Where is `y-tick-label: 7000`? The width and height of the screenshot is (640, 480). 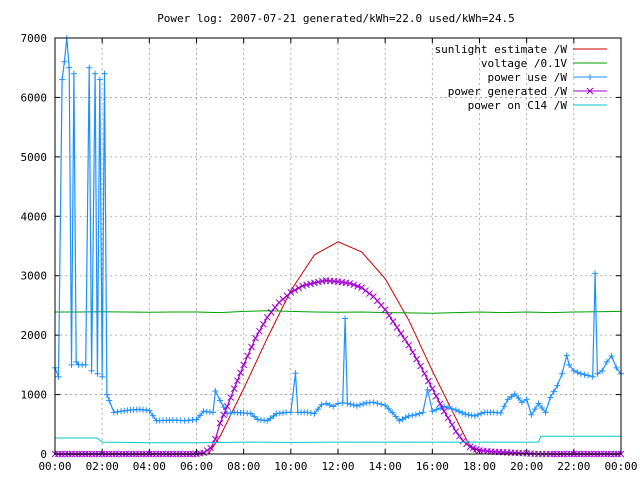
y-tick-label: 7000 is located at coordinates (34, 38).